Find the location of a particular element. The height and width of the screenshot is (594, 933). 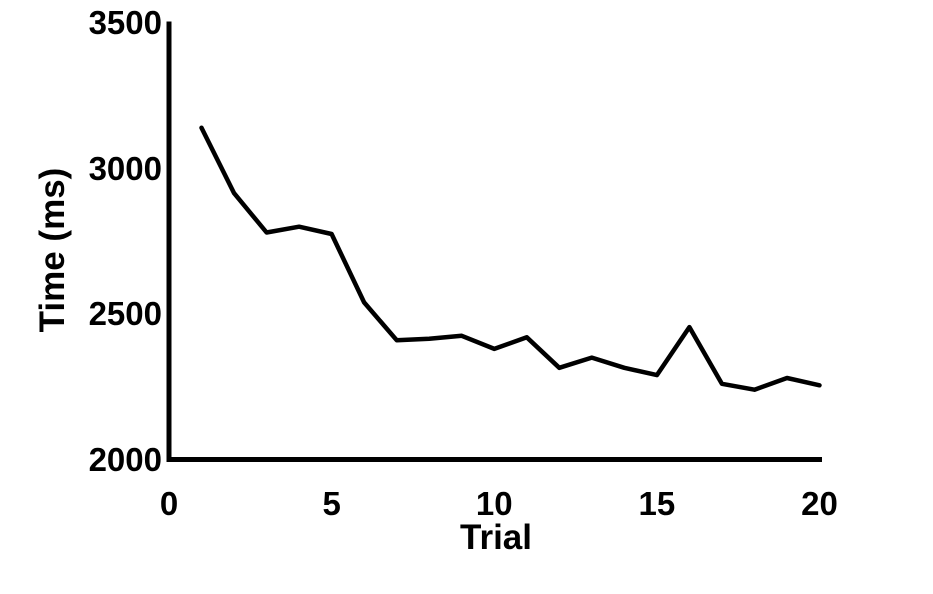

y-tick-label: 3000 is located at coordinates (125, 168).